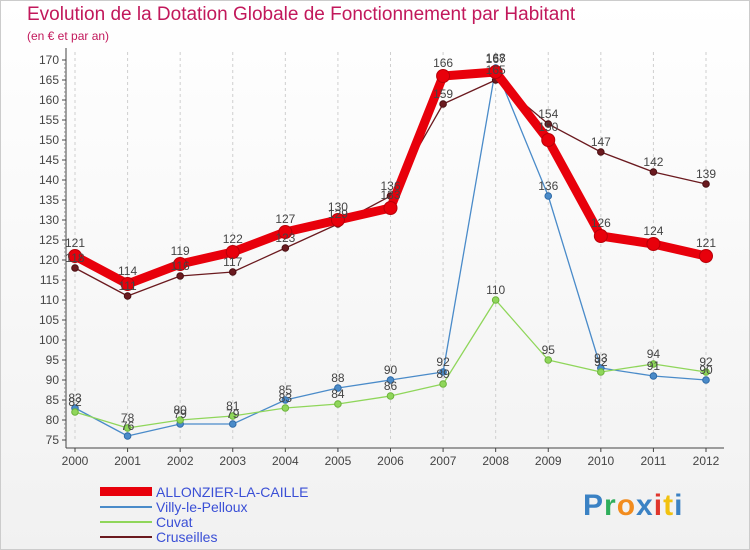  I want to click on data-label: 85, so click(286, 390).